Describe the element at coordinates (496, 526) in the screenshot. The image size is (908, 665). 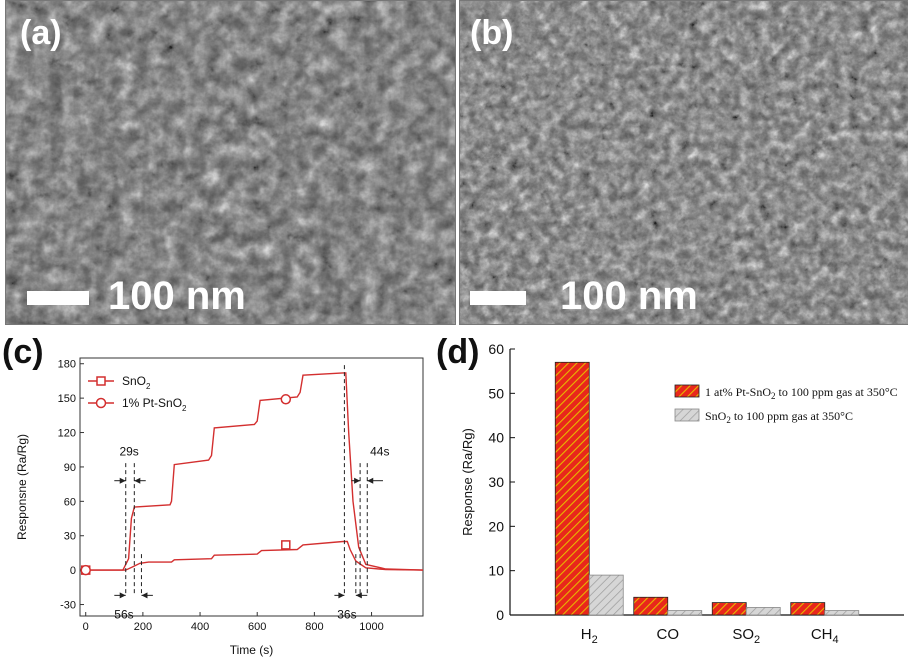
I see `chart-d-ytick-label: 20` at that location.